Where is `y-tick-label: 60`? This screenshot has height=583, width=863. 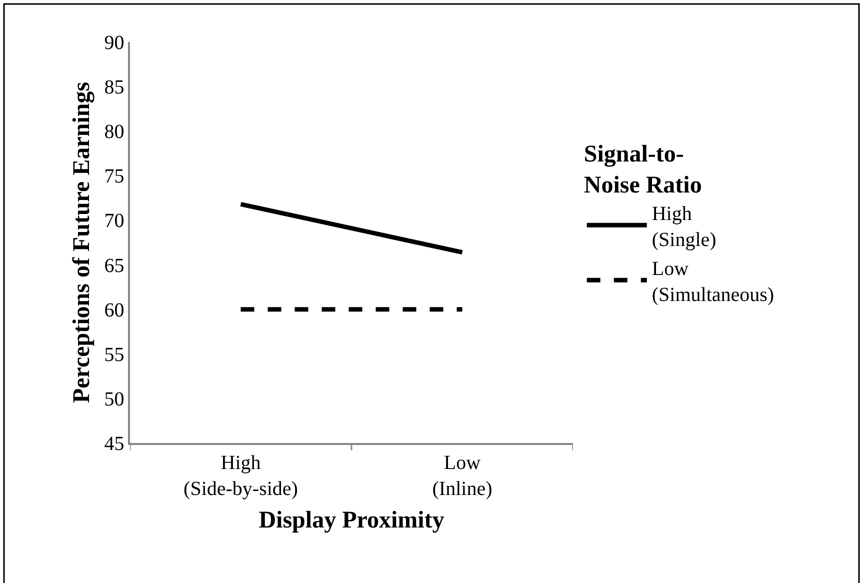 y-tick-label: 60 is located at coordinates (114, 310).